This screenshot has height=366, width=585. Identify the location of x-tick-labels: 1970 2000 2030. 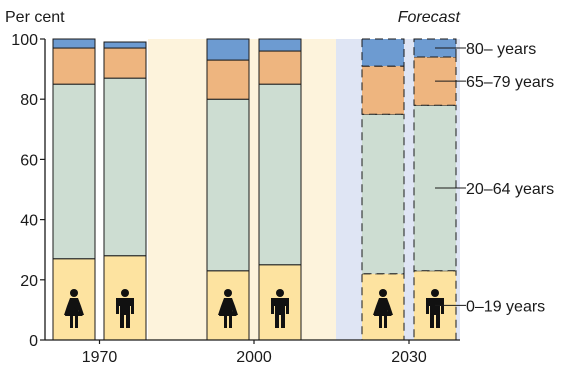
(254, 353).